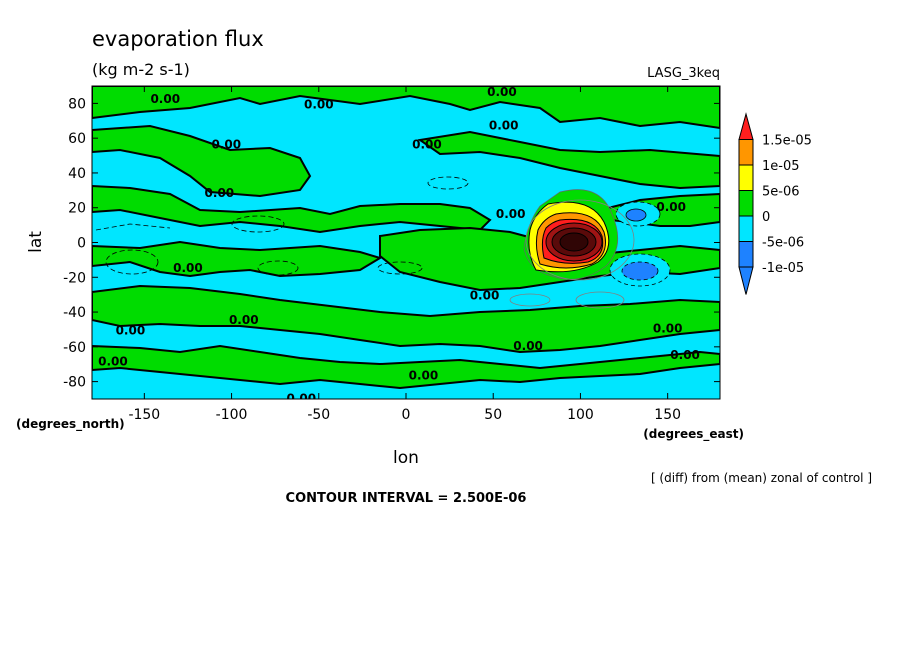  Describe the element at coordinates (144, 415) in the screenshot. I see `x-tick-label: -150` at that location.